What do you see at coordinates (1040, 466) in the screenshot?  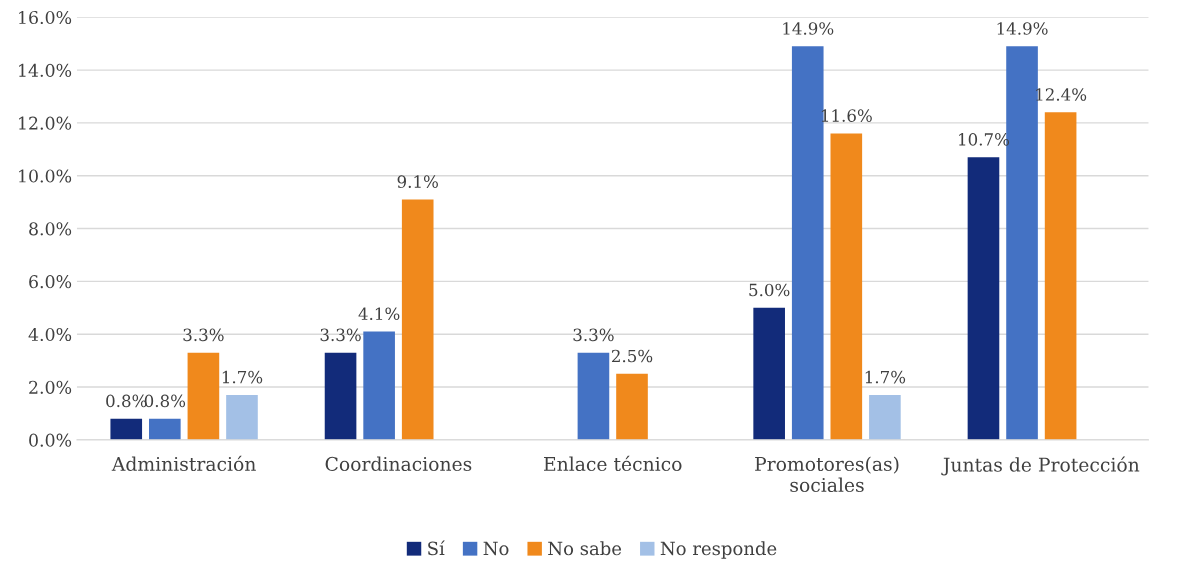 I see `x-tick-label: Juntas de Protección` at bounding box center [1040, 466].